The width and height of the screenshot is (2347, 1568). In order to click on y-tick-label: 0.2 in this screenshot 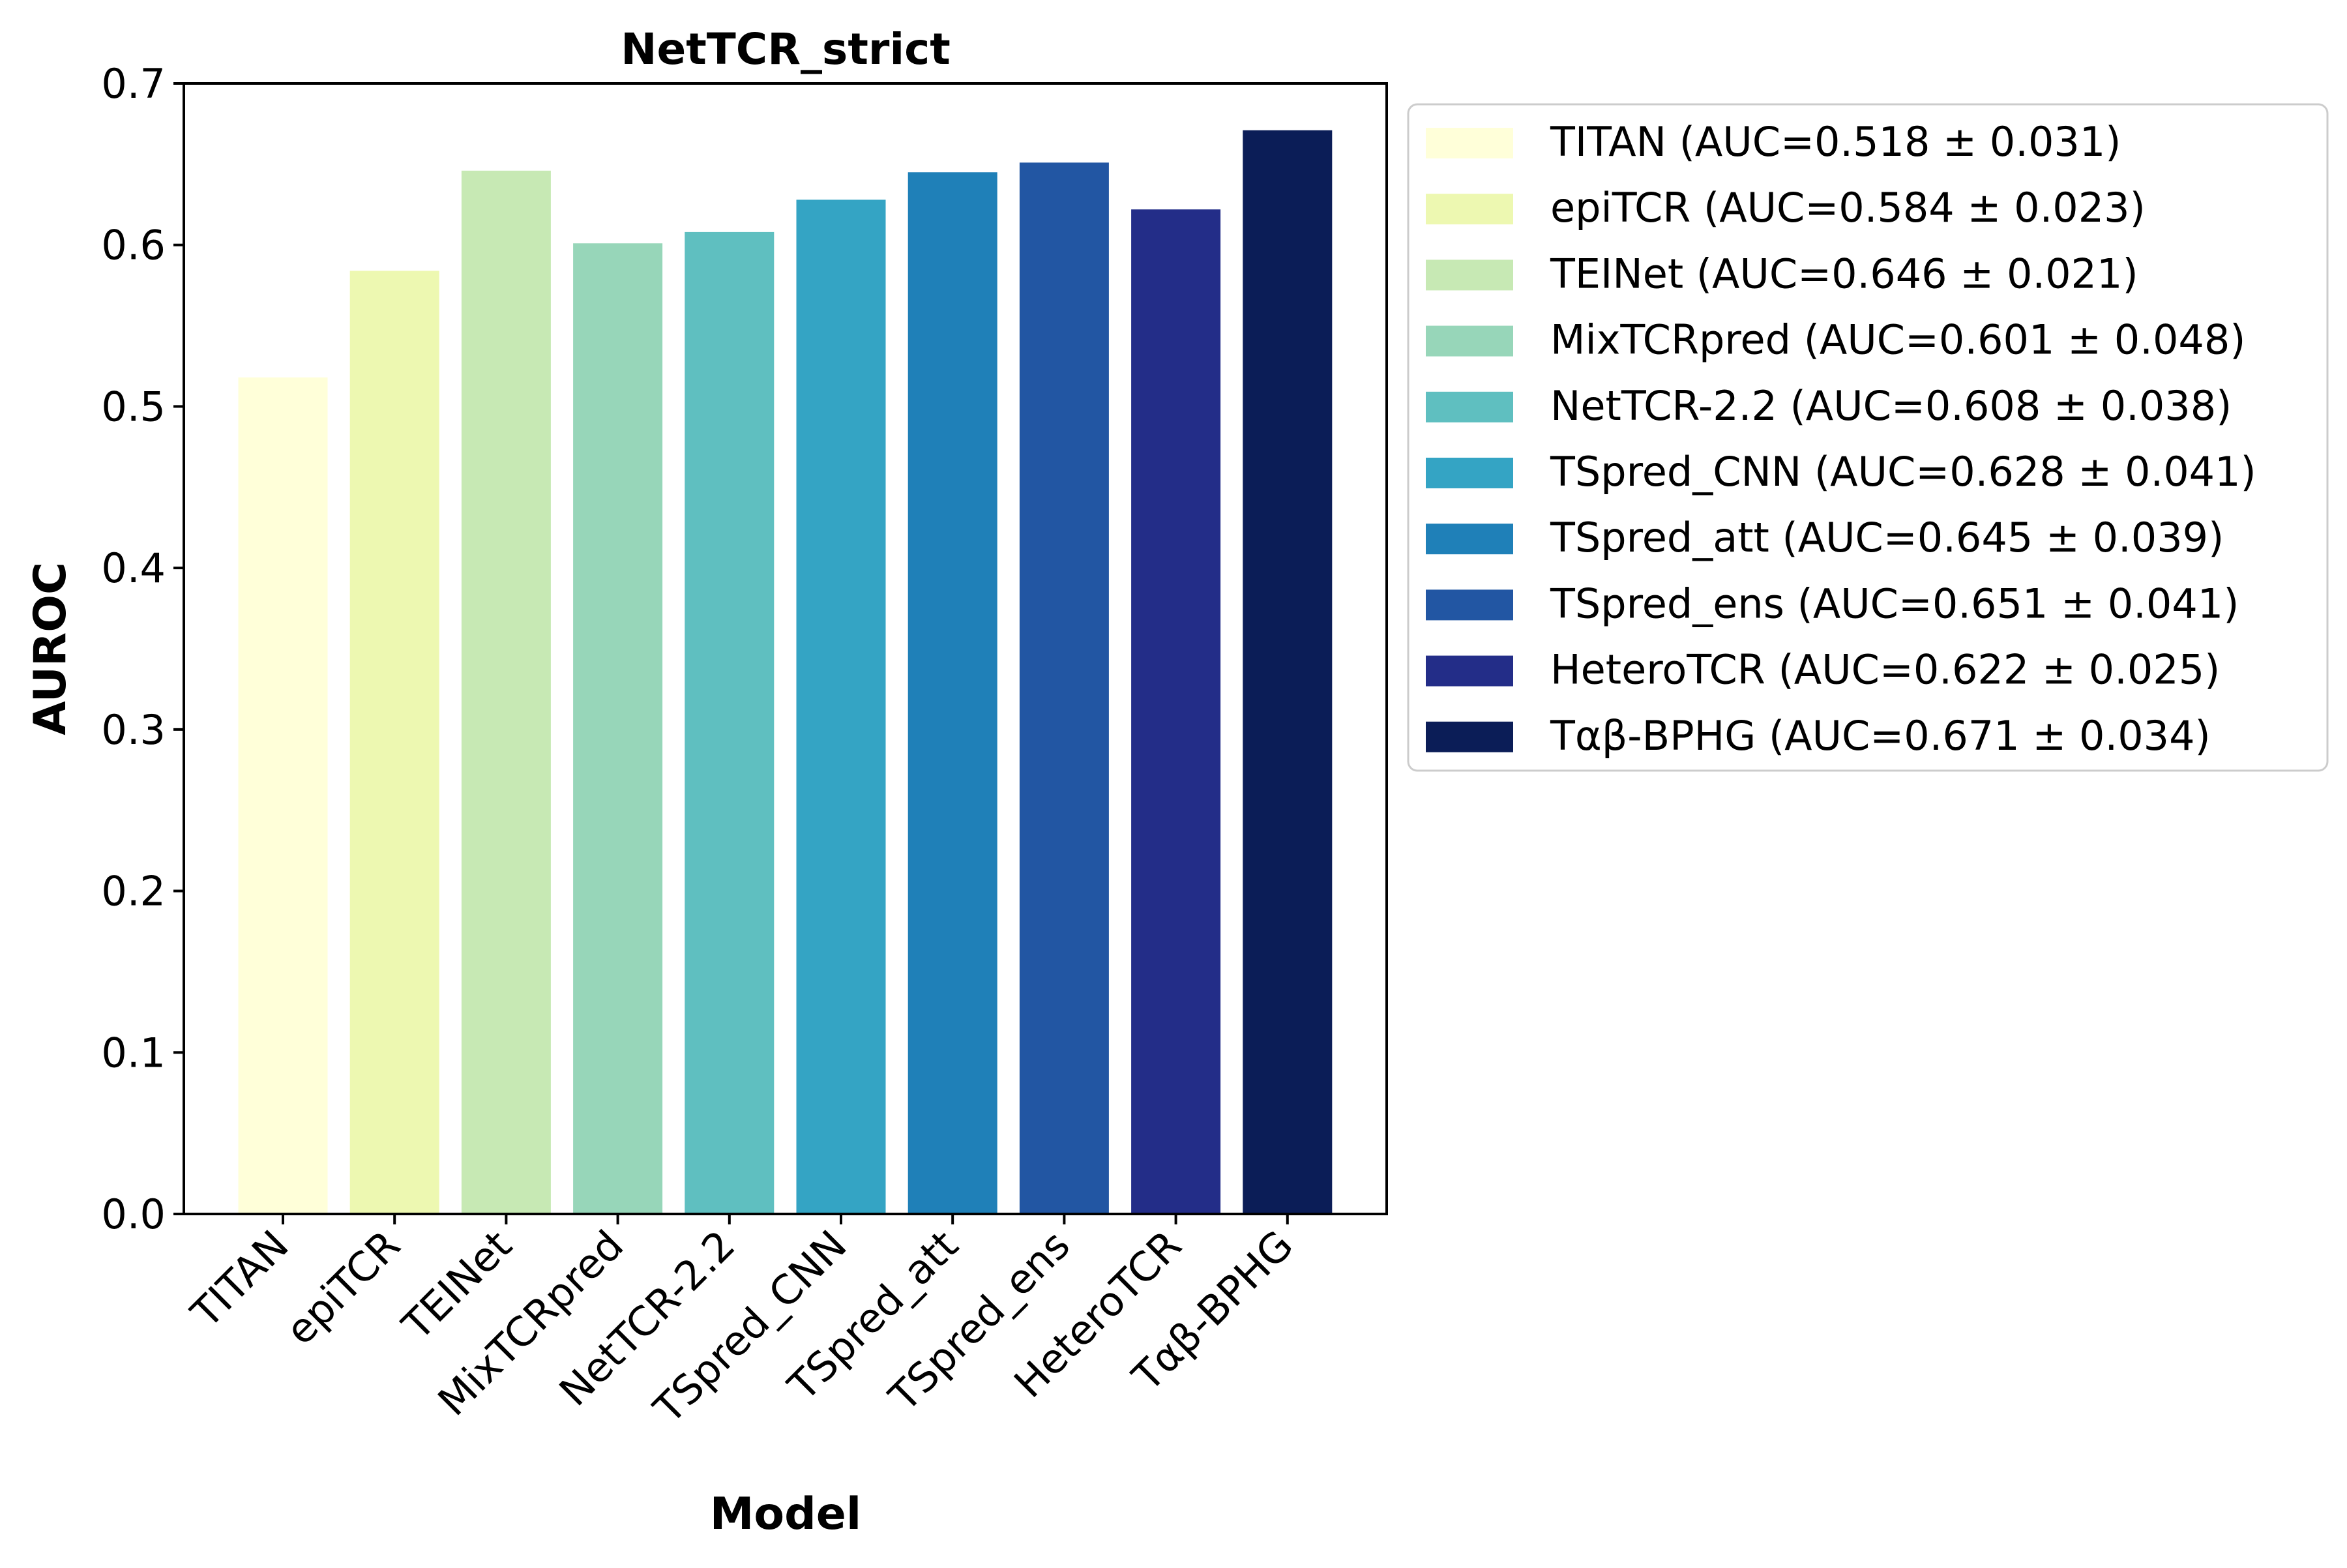, I will do `click(133, 892)`.